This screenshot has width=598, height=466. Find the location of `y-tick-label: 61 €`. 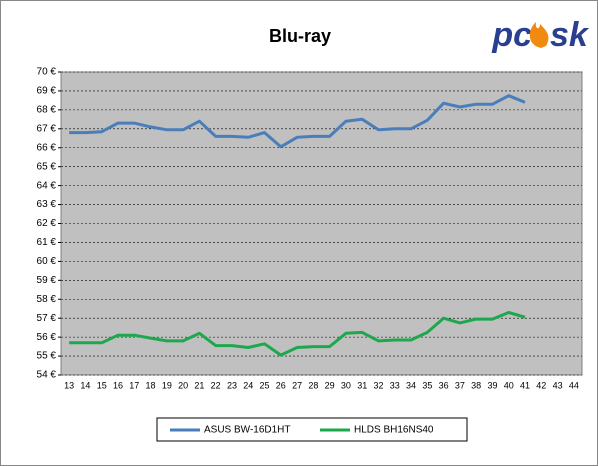

y-tick-label: 61 € is located at coordinates (47, 242).